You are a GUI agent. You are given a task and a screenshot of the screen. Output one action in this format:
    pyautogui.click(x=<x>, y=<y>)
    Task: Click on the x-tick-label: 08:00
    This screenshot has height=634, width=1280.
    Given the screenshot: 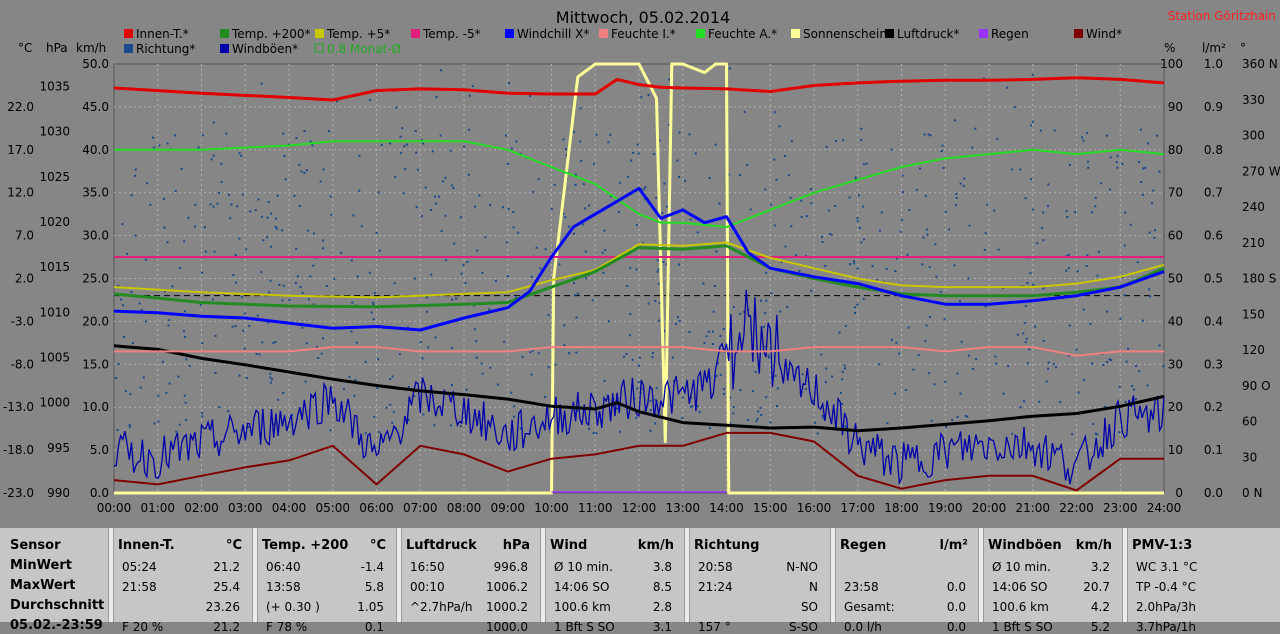 What is the action you would take?
    pyautogui.click(x=464, y=508)
    